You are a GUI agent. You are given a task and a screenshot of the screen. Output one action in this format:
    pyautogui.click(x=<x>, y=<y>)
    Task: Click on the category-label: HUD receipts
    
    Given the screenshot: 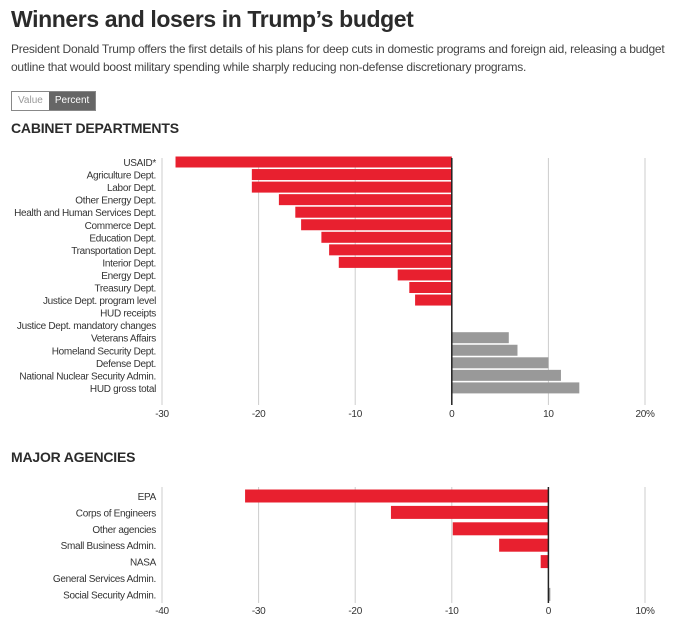 What is the action you would take?
    pyautogui.click(x=128, y=314)
    